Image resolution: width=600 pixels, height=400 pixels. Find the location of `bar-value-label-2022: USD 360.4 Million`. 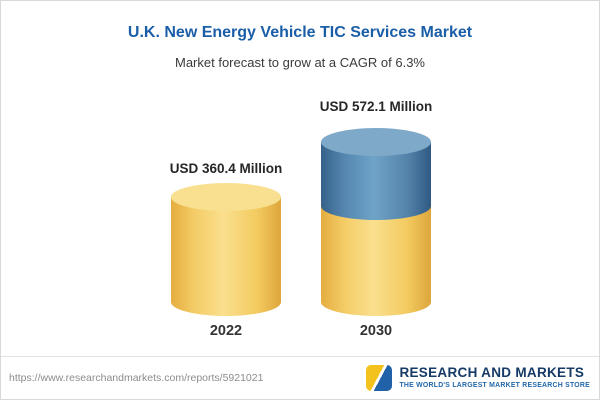

bar-value-label-2022: USD 360.4 Million is located at coordinates (226, 168).